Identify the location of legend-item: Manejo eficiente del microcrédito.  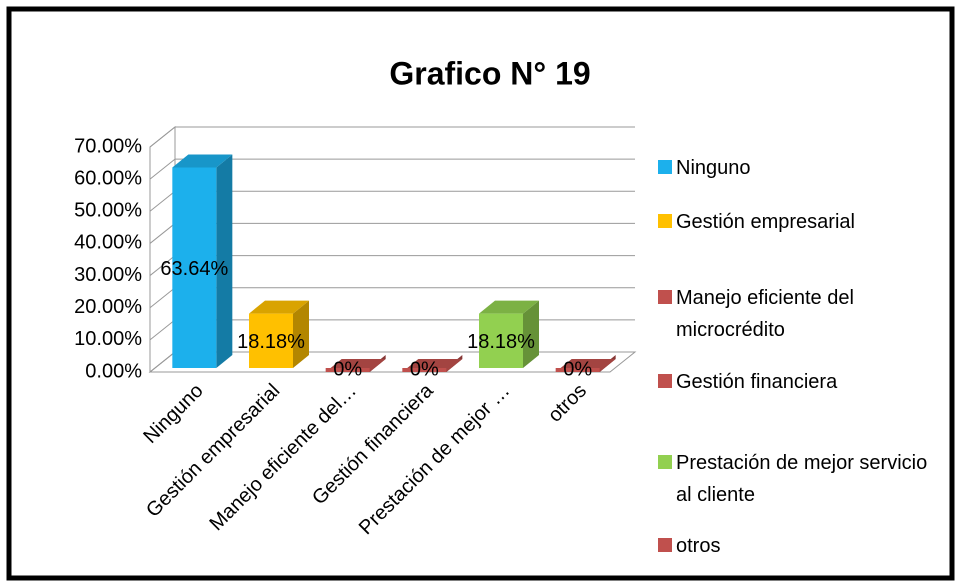
(803, 314).